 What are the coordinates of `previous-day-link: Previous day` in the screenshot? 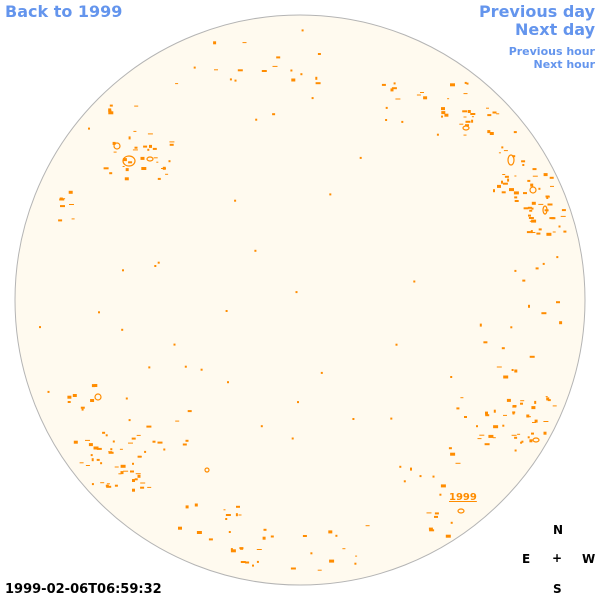 It's located at (536, 11).